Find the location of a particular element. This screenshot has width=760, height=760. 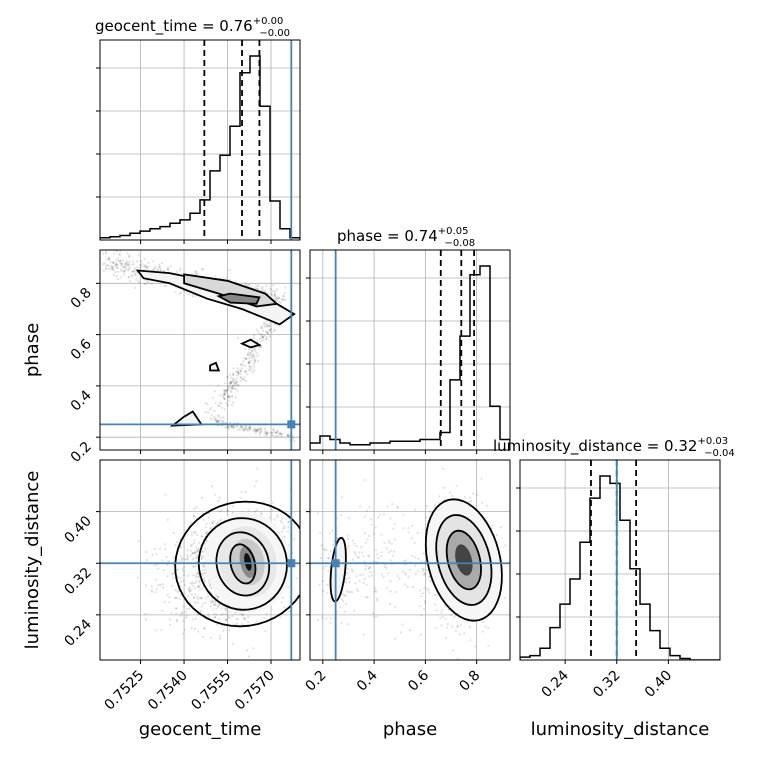

y-tick-label: 0.2 is located at coordinates (81, 452).